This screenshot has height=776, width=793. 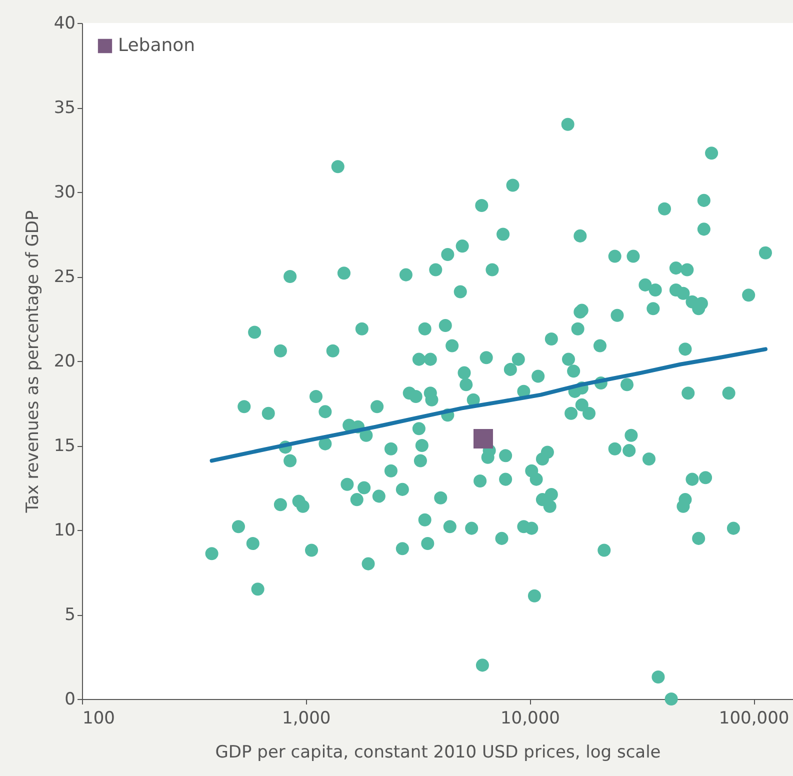 What do you see at coordinates (65, 362) in the screenshot?
I see `y-tick-label: 20` at bounding box center [65, 362].